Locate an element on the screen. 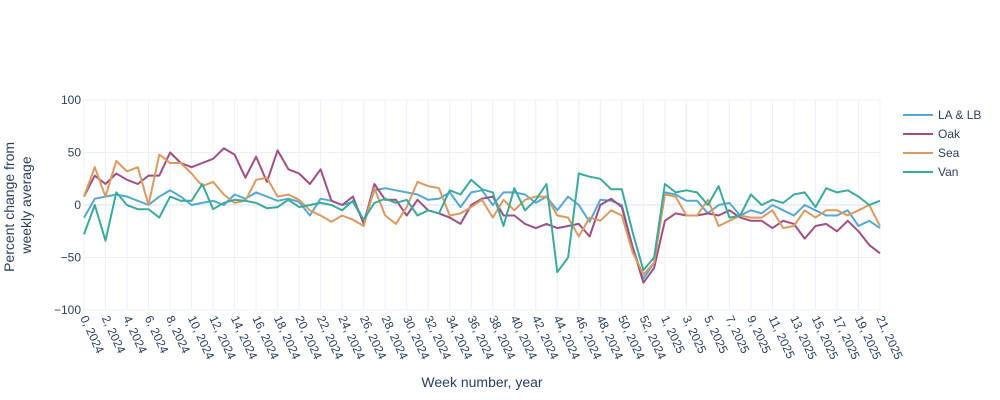  y-tick-label: −50 is located at coordinates (71, 258).